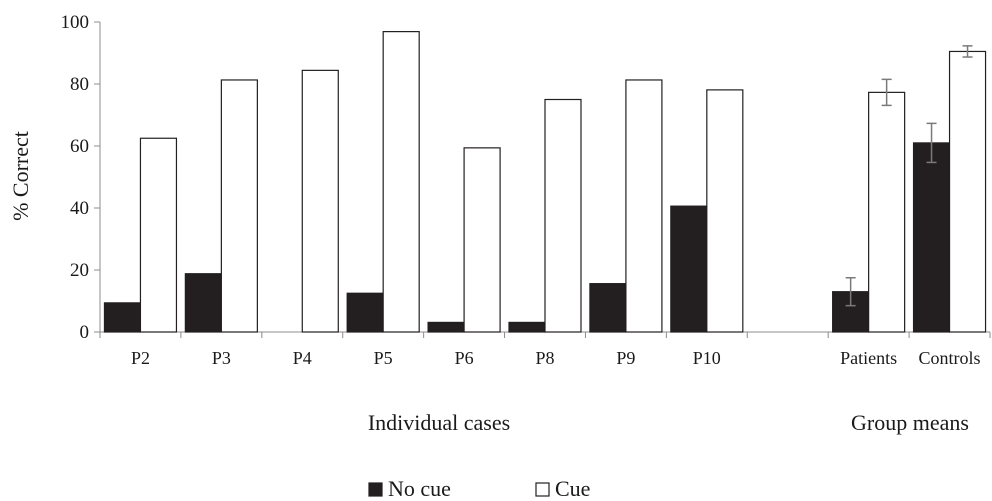 This screenshot has height=501, width=992. What do you see at coordinates (931, 237) in the screenshot?
I see `bar-no-cue-controls` at bounding box center [931, 237].